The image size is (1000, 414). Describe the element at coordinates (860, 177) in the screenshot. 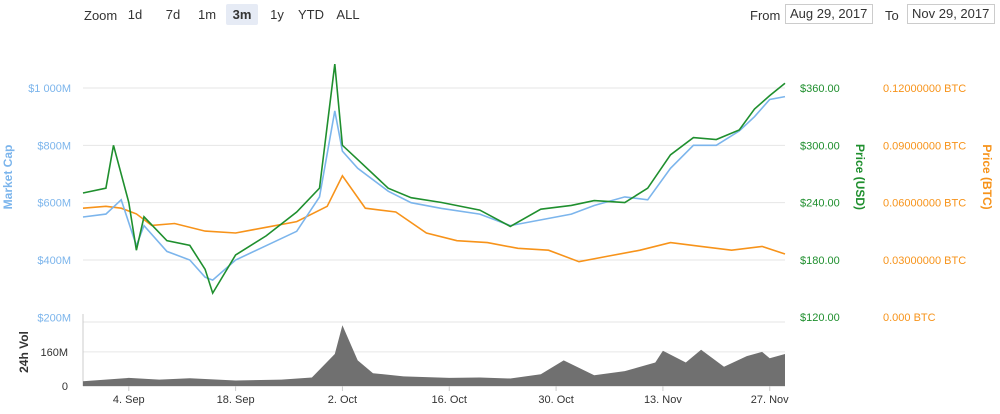

I see `usd-axis-title: Price (USD)` at that location.